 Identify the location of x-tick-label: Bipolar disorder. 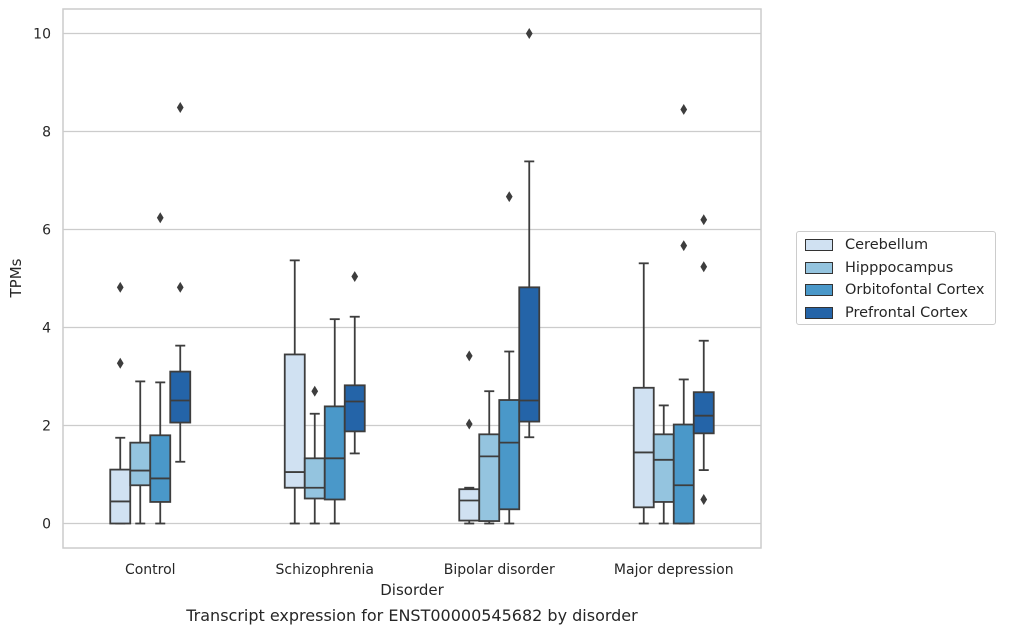
(499, 570).